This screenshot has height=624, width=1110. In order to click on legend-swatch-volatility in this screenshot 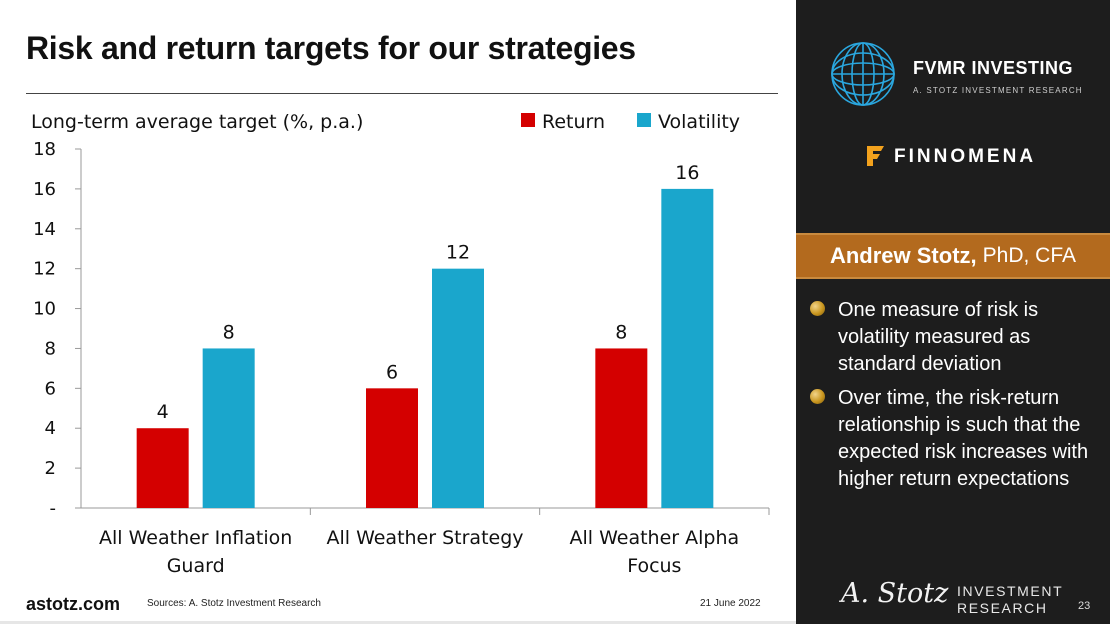, I will do `click(644, 120)`.